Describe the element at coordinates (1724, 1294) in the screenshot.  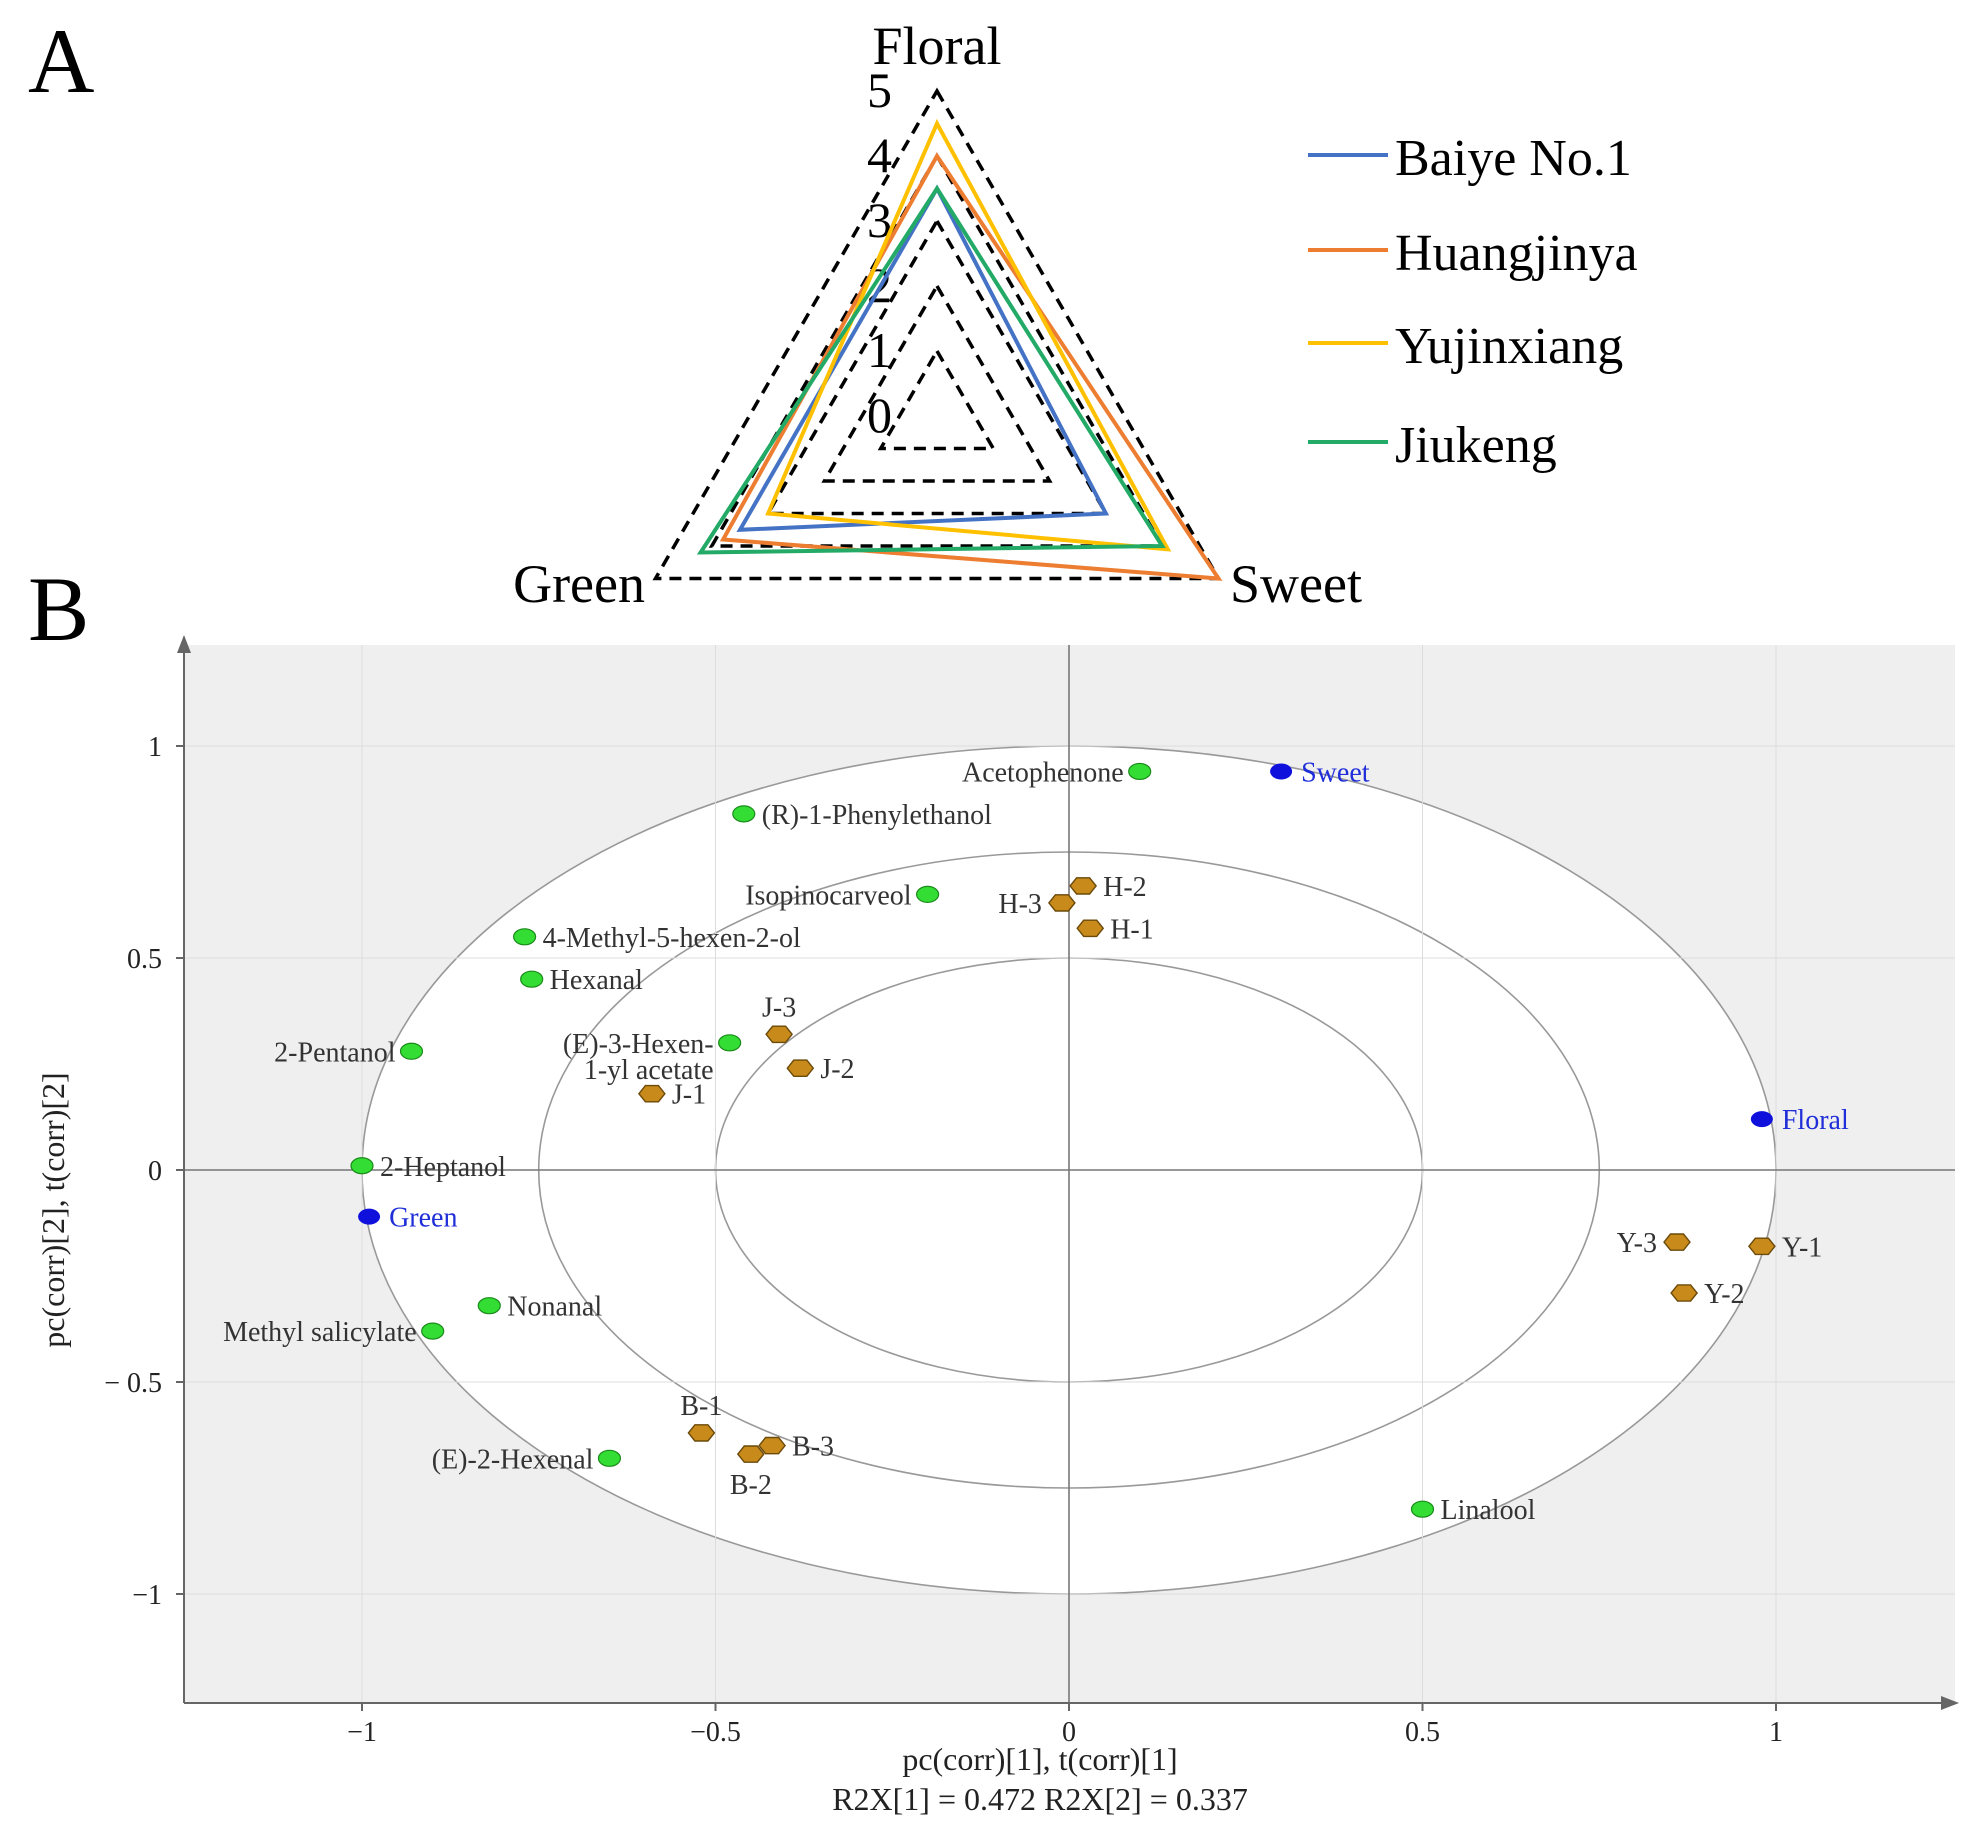
I see `sample-label-y-2: Y-2` at that location.